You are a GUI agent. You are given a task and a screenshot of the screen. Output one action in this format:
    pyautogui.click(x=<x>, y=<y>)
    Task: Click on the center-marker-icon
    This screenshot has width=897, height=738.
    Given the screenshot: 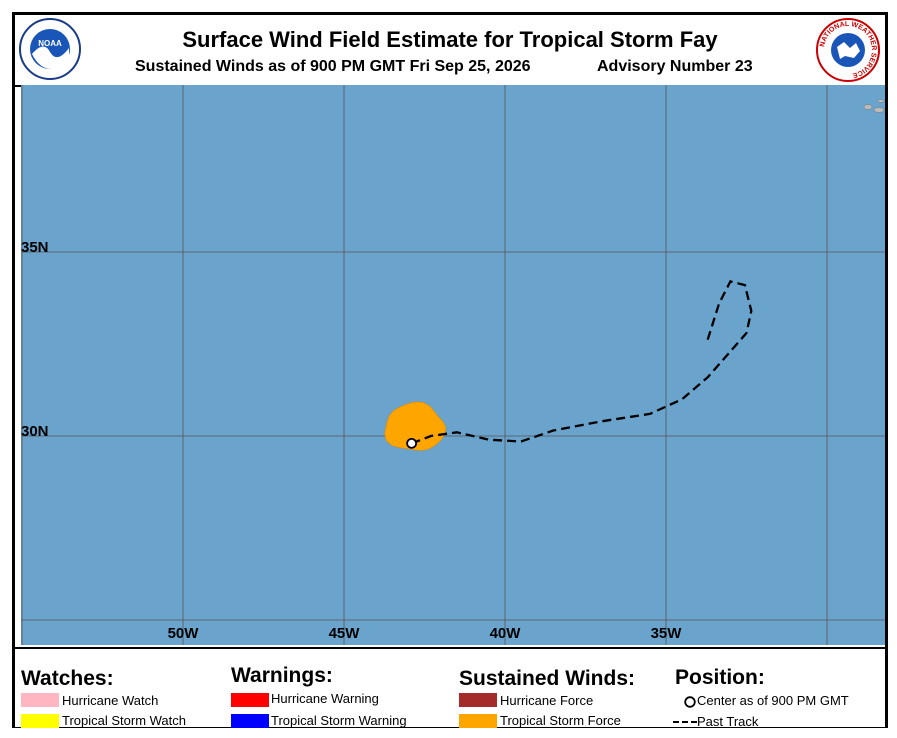 What is the action you would take?
    pyautogui.click(x=690, y=702)
    